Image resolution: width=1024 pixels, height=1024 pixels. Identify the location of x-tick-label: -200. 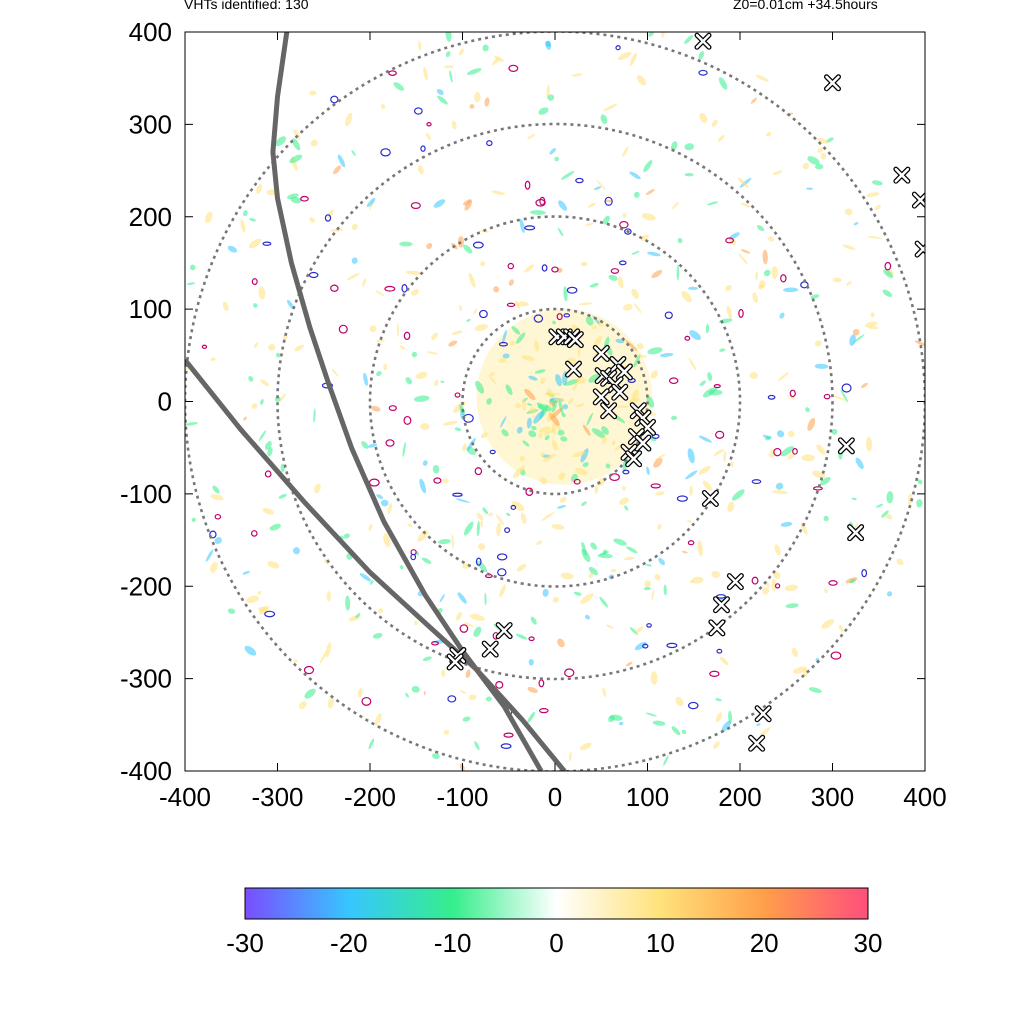
(370, 797).